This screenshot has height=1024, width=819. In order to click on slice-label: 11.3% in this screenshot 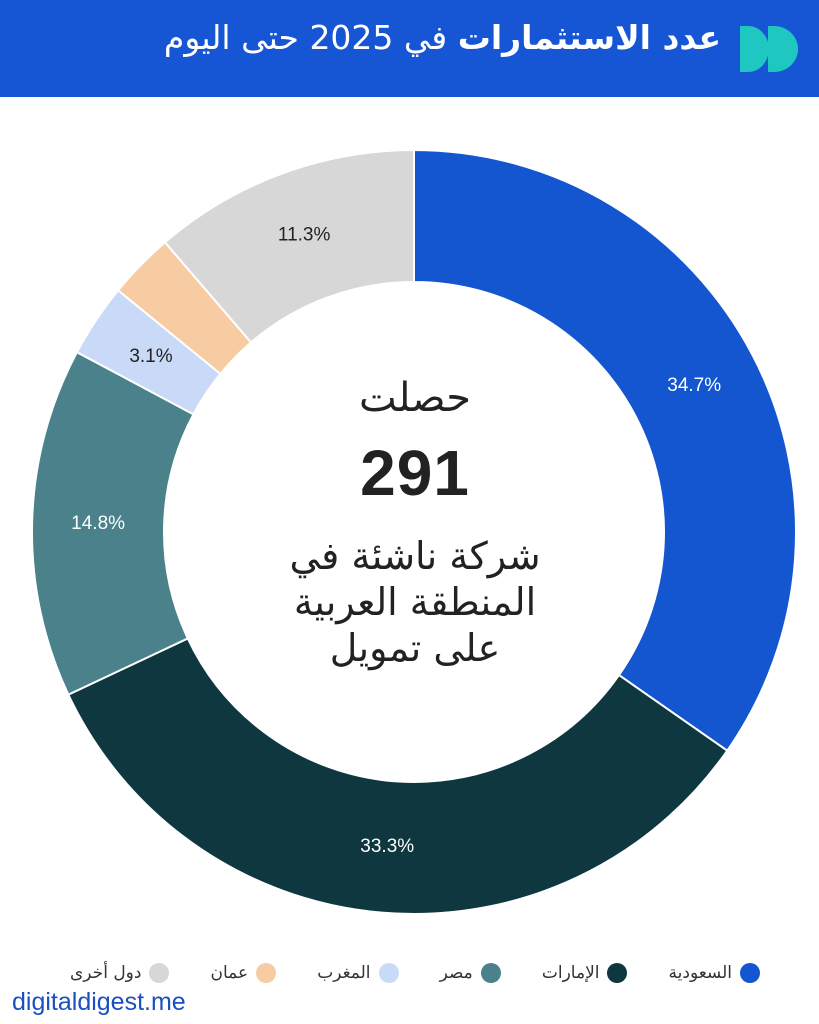, I will do `click(304, 235)`.